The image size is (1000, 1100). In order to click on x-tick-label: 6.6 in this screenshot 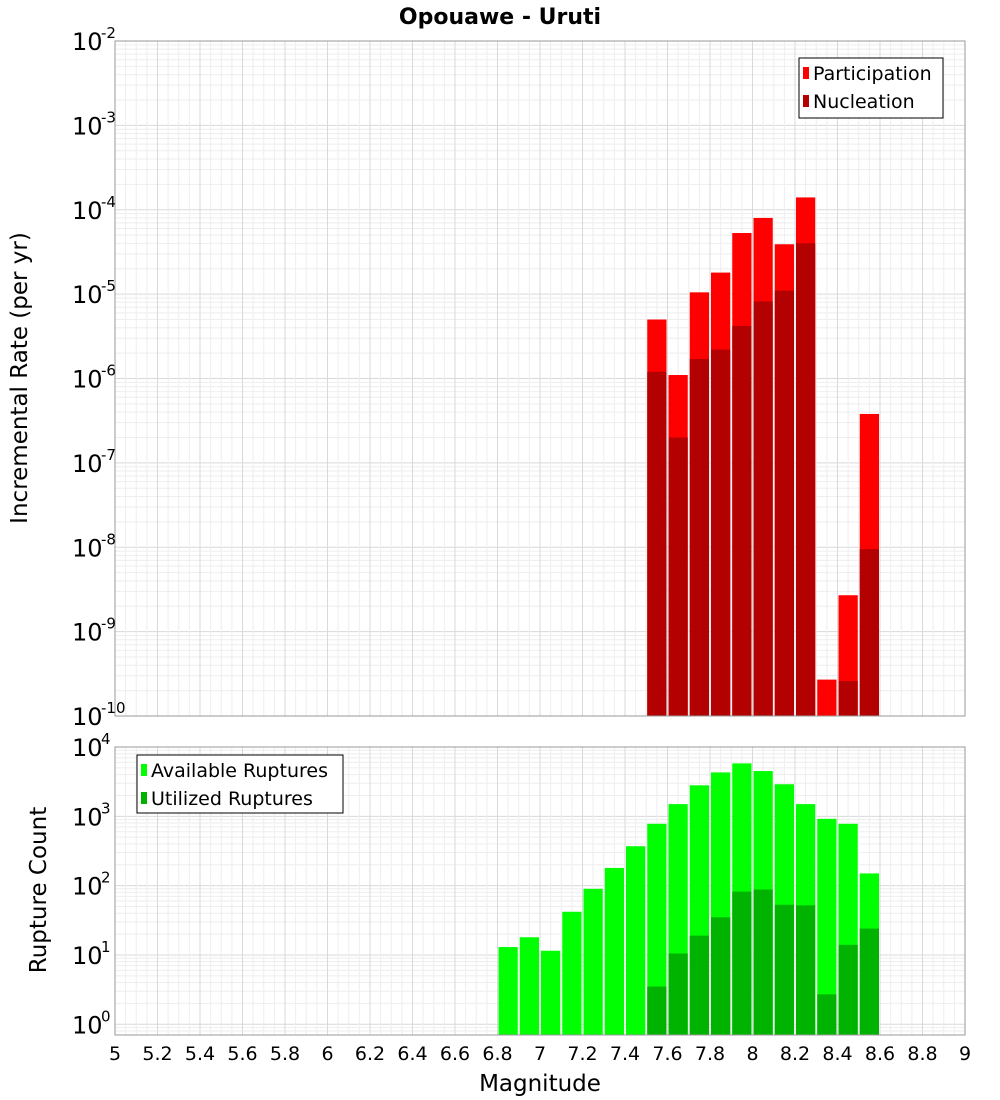, I will do `click(455, 1054)`.